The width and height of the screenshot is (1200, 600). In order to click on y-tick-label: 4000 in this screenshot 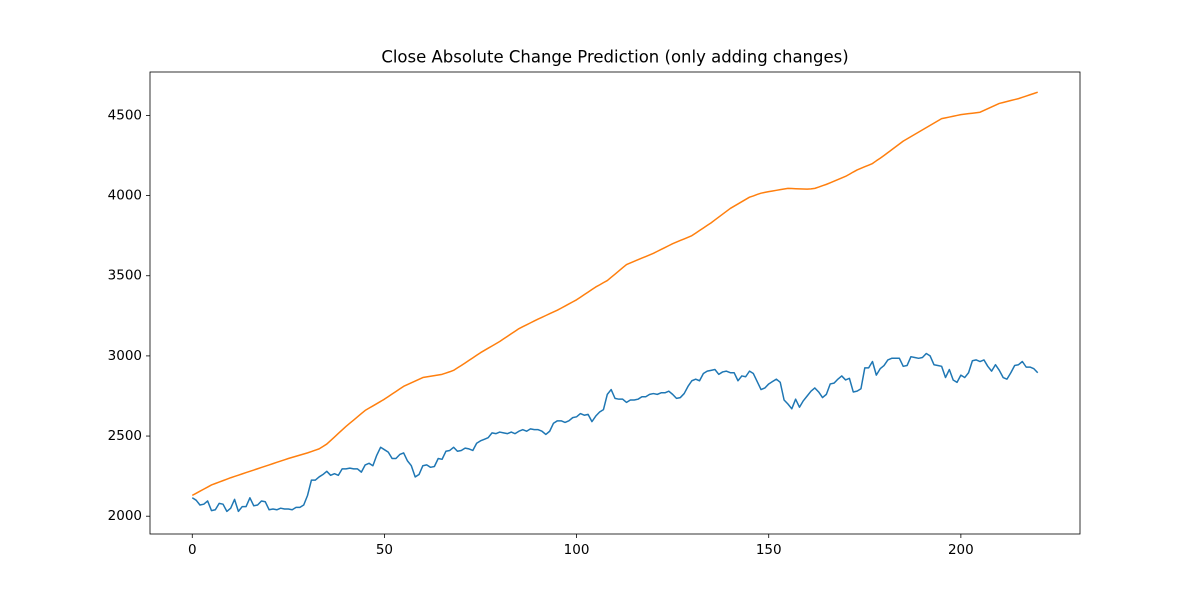, I will do `click(125, 196)`.